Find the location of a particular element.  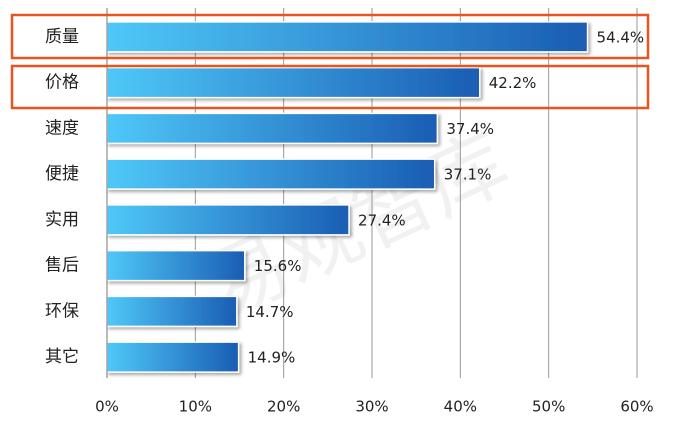

y-tick-label: 实用 is located at coordinates (62, 220).